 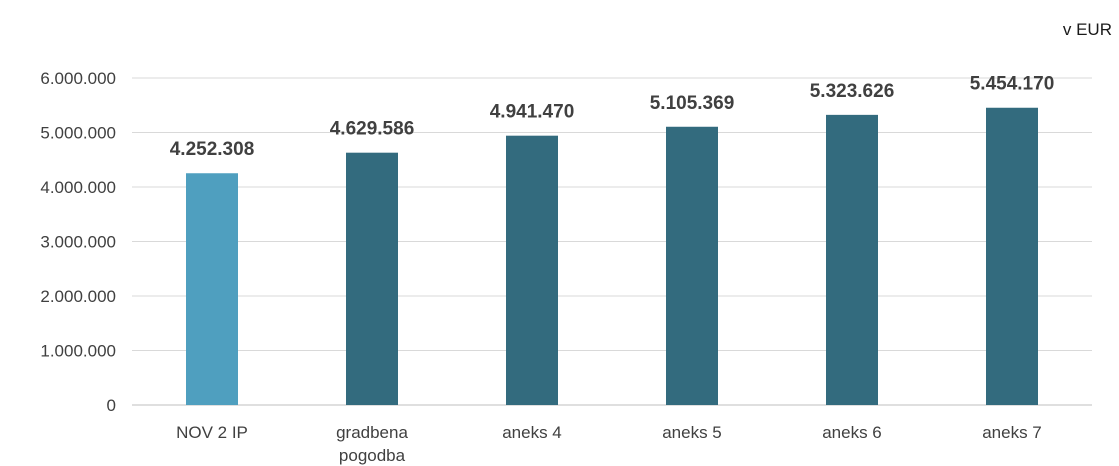 I want to click on category-label: aneks 6, so click(x=852, y=432).